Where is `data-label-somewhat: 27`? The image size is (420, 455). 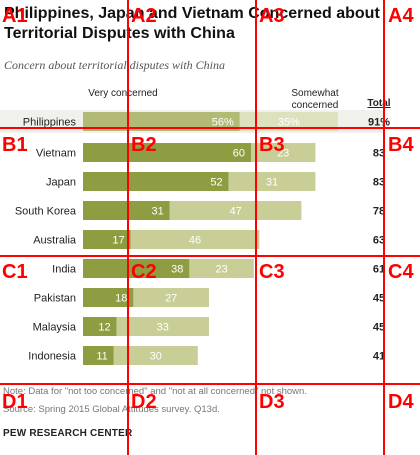 data-label-somewhat: 27 is located at coordinates (171, 299).